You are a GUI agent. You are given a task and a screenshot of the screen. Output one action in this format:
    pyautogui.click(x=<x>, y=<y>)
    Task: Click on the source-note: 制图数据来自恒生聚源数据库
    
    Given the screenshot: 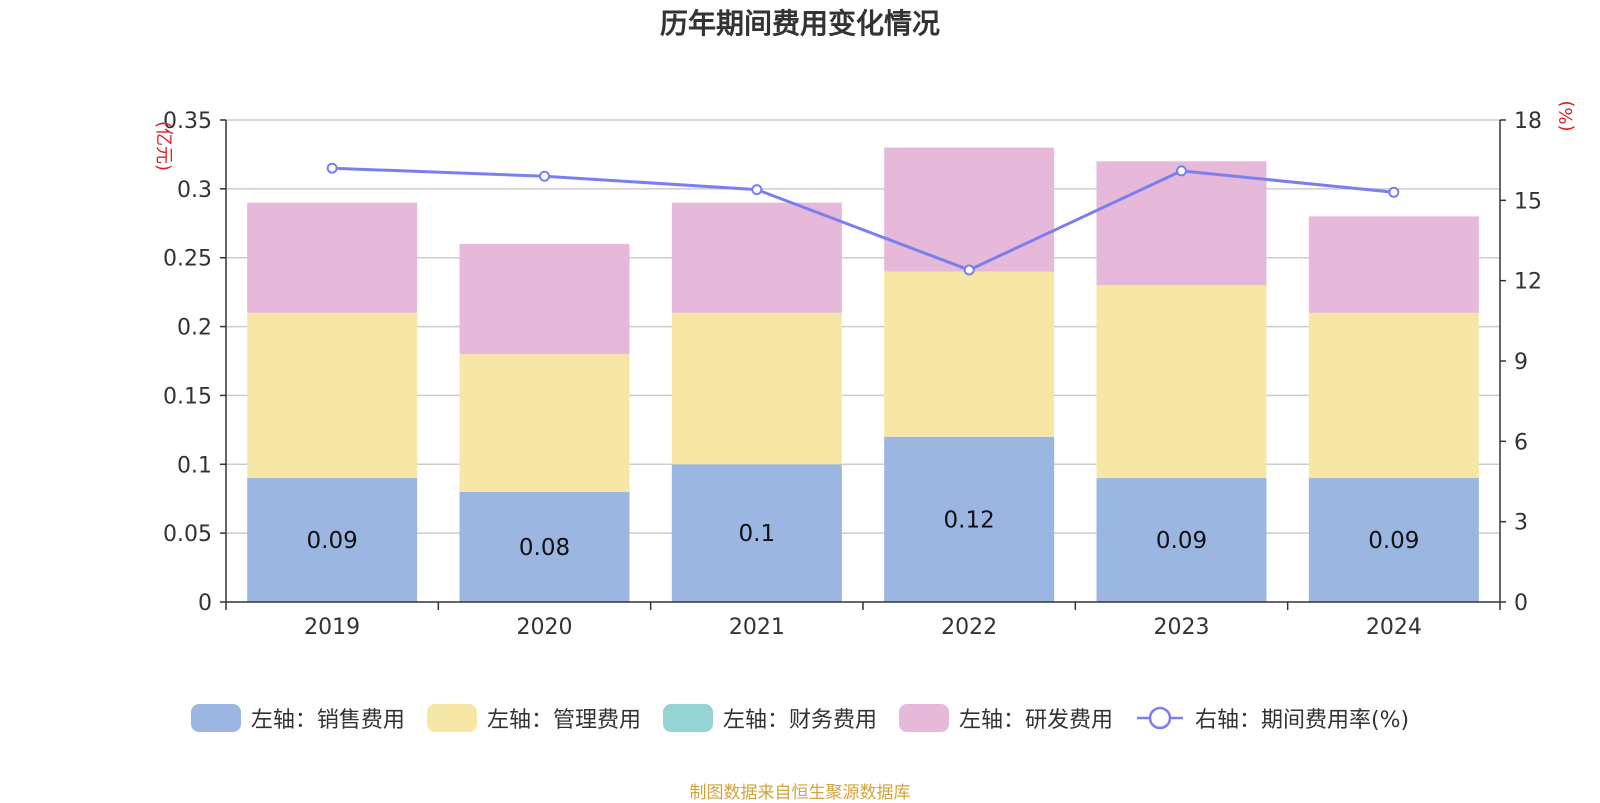 What is the action you would take?
    pyautogui.click(x=800, y=793)
    